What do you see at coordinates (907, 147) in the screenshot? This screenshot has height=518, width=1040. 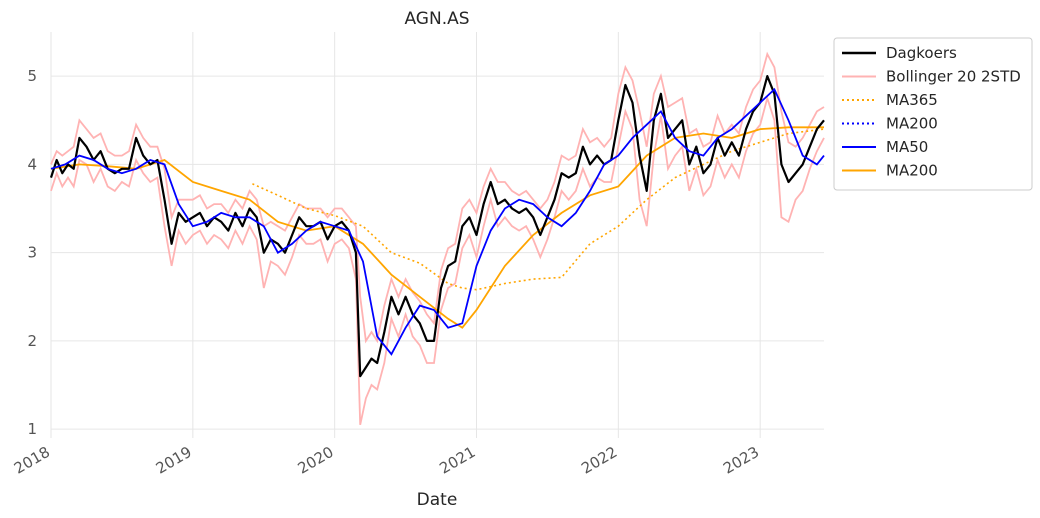 I see `legend-label: MA50` at bounding box center [907, 147].